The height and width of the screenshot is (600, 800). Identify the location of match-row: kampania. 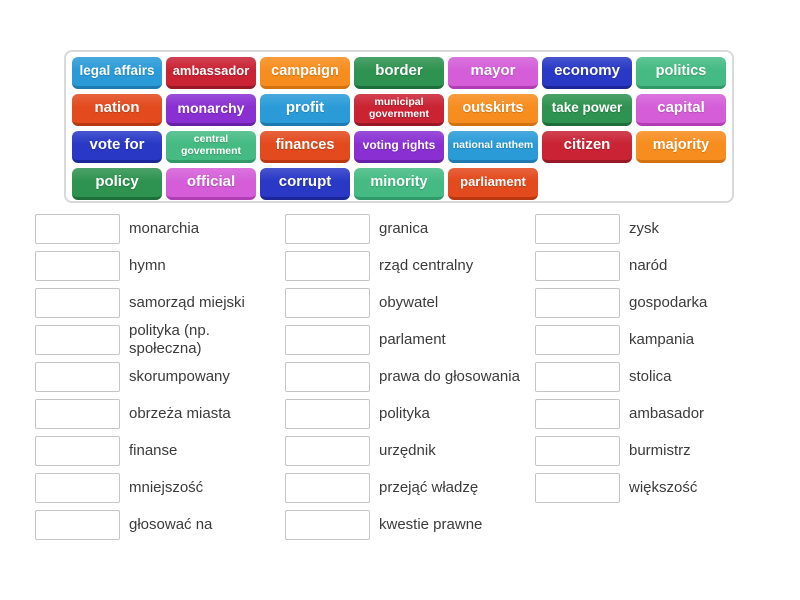
(658, 340).